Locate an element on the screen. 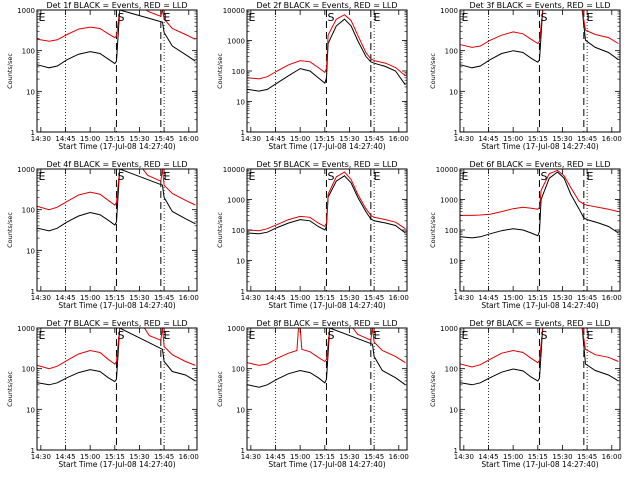 This screenshot has height=480, width=640. chart-title: Det 7f BLACK = Events, RED = LLD is located at coordinates (116, 323).